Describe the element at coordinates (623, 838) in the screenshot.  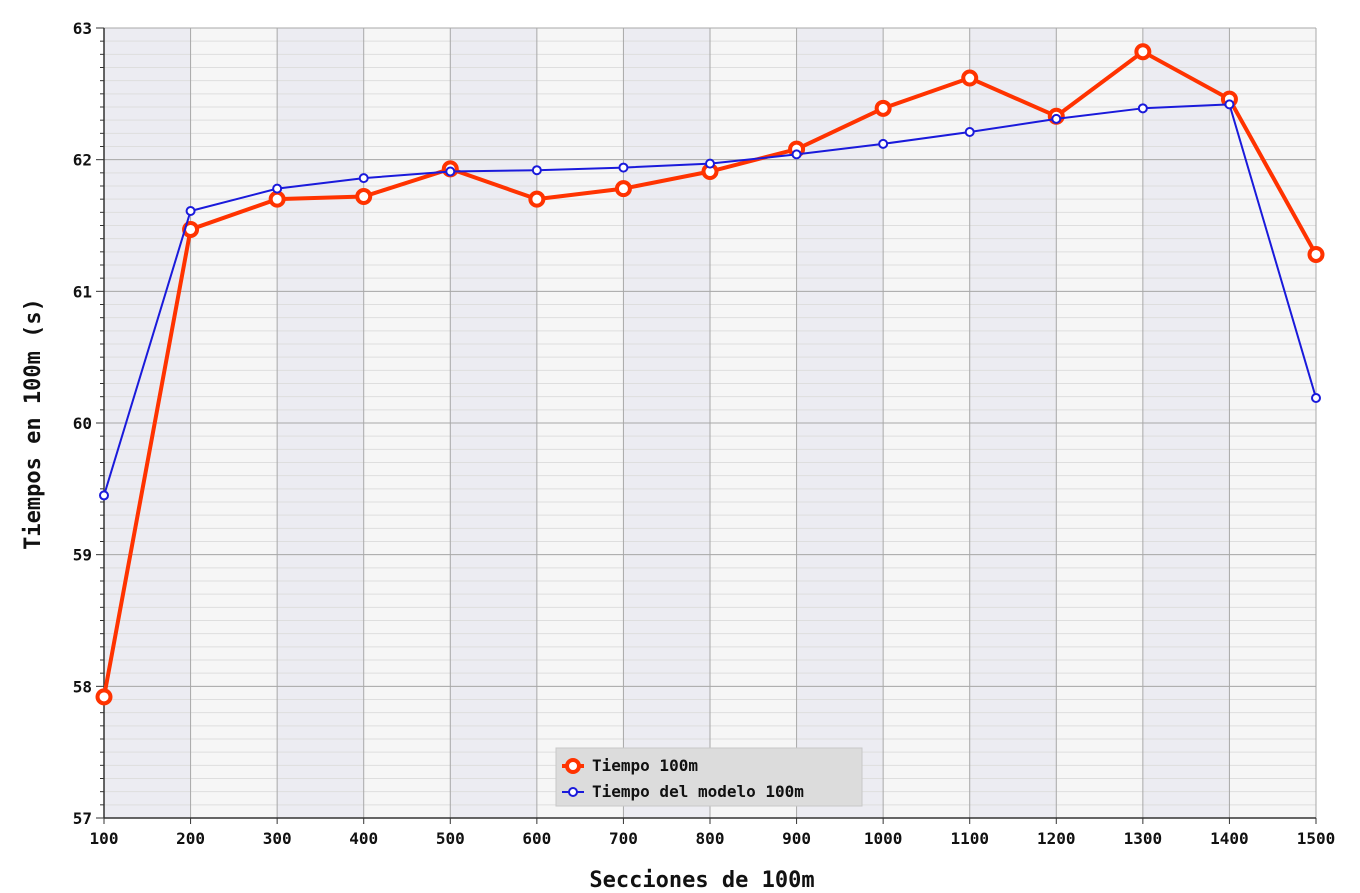
I see `x-tick-label: 700` at that location.